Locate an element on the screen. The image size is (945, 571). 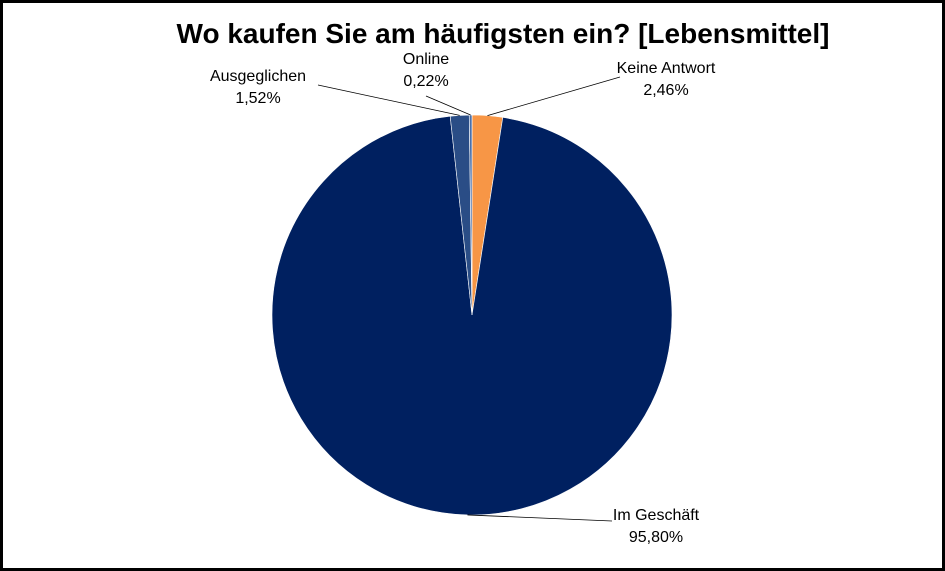
slice-label: Online is located at coordinates (426, 59).